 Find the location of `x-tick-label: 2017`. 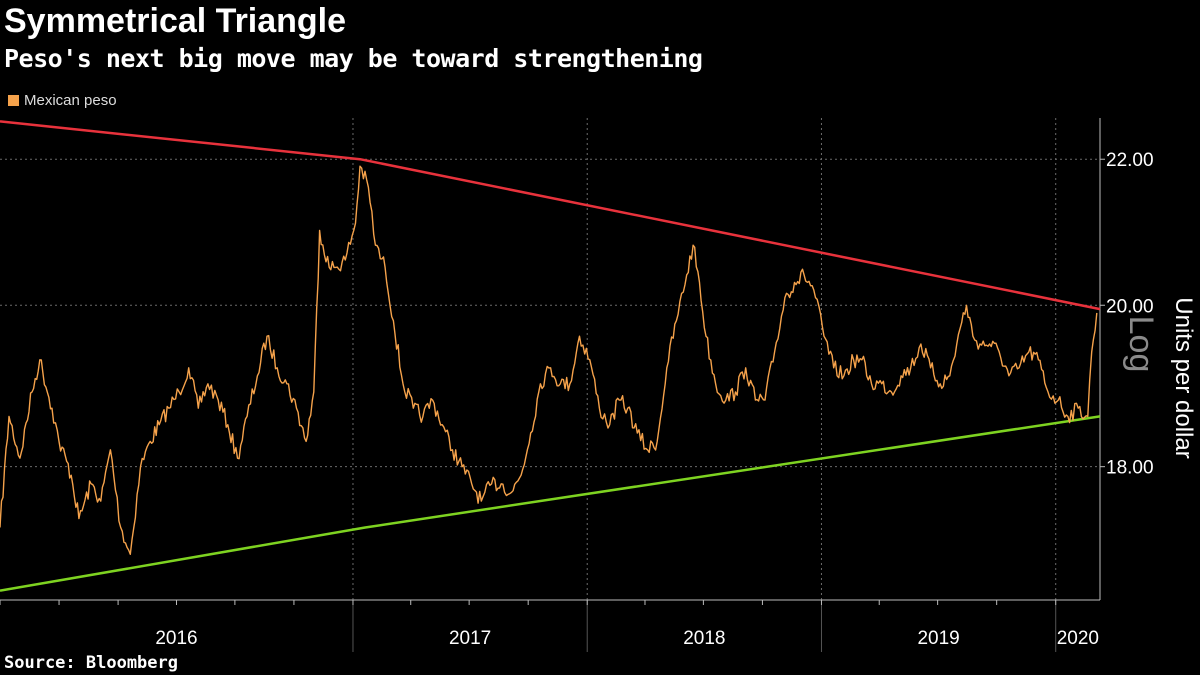

x-tick-label: 2017 is located at coordinates (470, 638).